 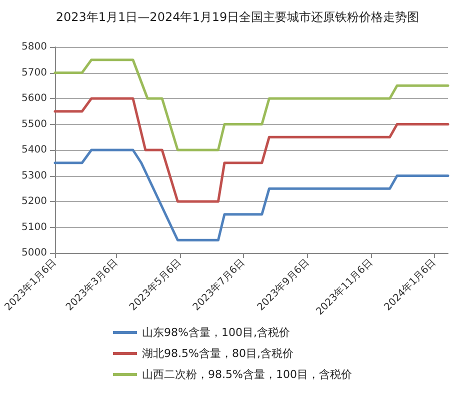 What do you see at coordinates (34, 201) in the screenshot?
I see `y-tick-label: 5200` at bounding box center [34, 201].